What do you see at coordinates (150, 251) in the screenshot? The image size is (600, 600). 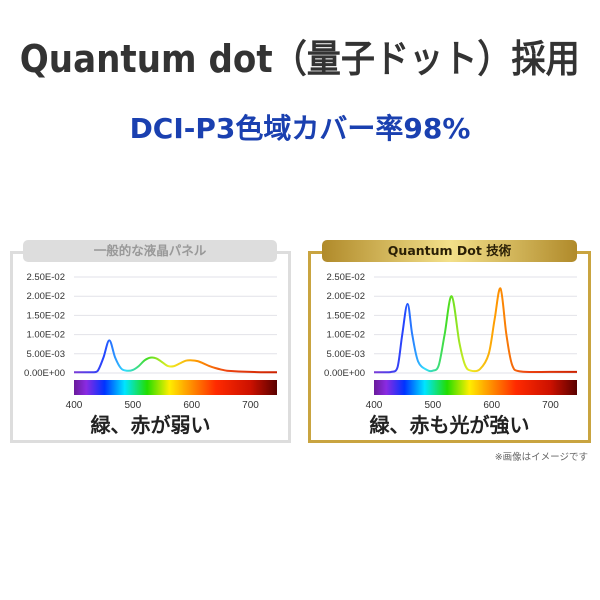 I see `lcd-panel-label: 一般的な液晶パネル` at bounding box center [150, 251].